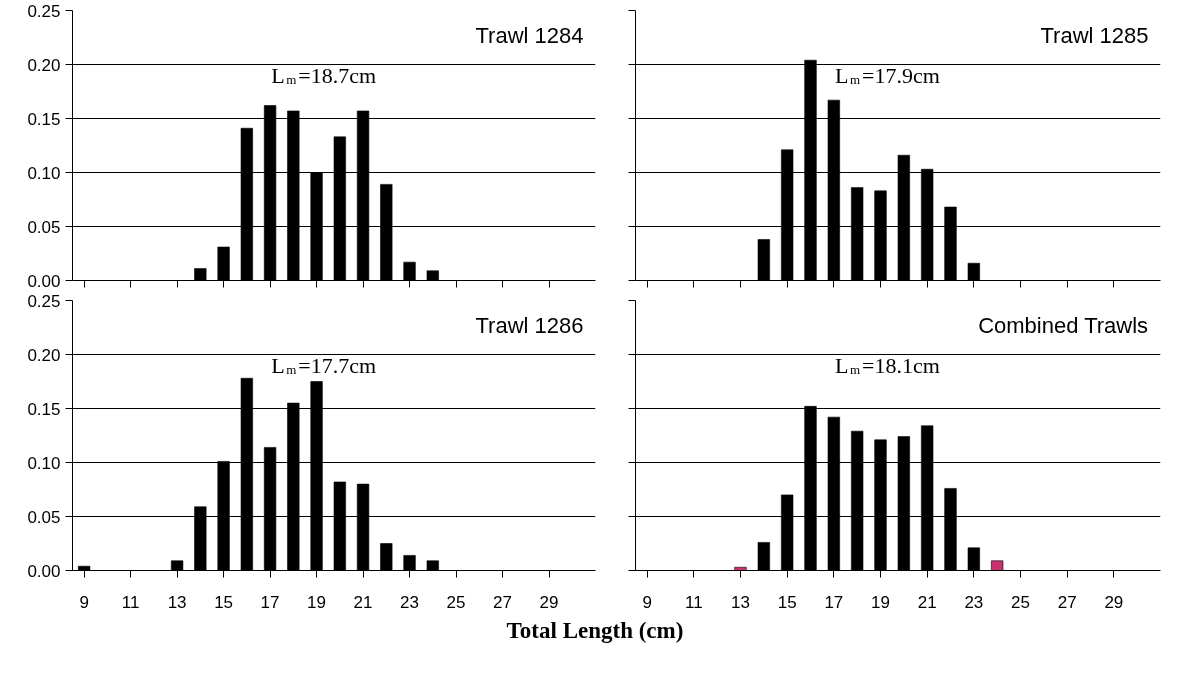  I want to click on annotation: Lm=18.1cm, so click(887, 365).